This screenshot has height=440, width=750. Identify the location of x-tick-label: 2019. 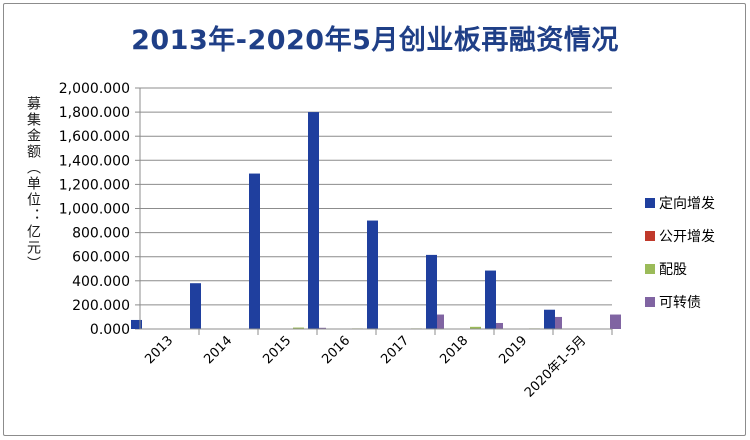
(513, 350).